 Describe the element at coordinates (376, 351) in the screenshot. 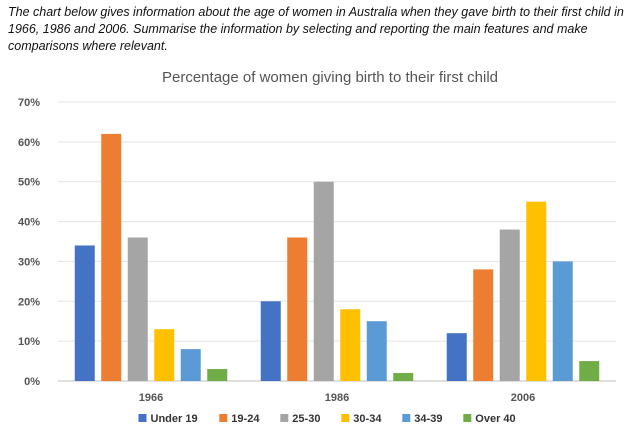

I see `bar-34-39-1986` at that location.